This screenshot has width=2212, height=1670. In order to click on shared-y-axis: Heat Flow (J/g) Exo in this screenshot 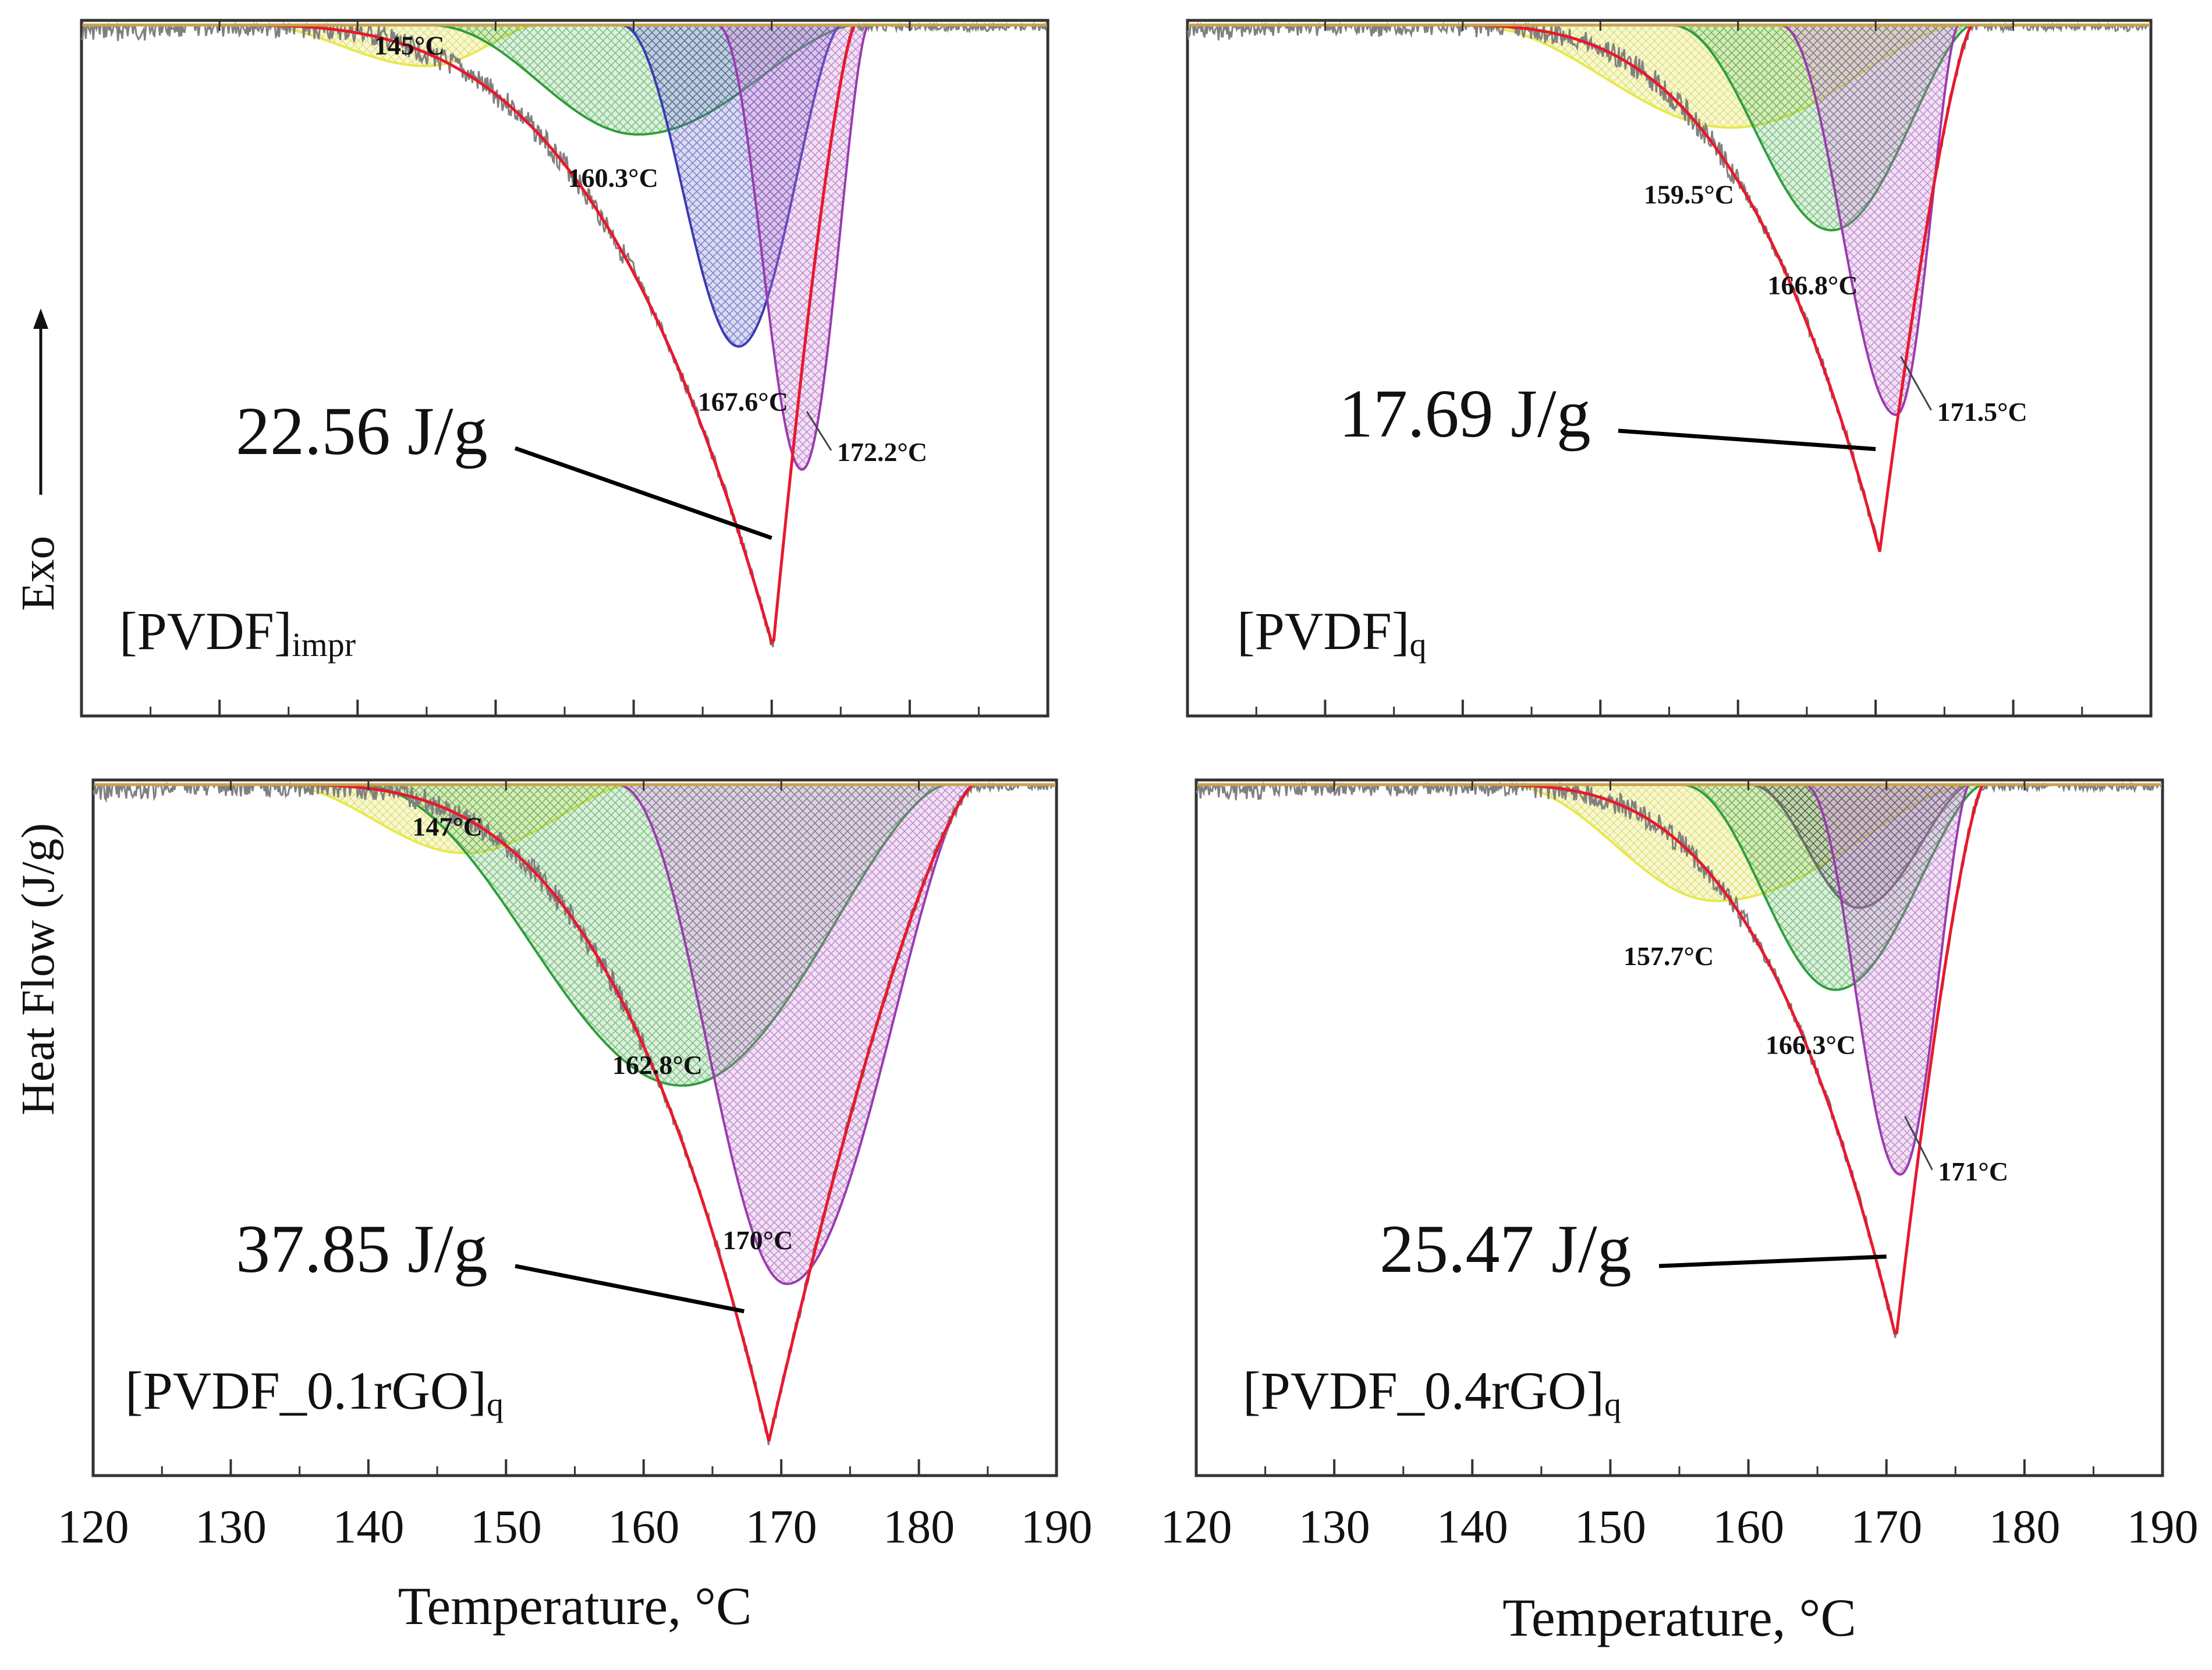, I will do `click(39, 712)`.